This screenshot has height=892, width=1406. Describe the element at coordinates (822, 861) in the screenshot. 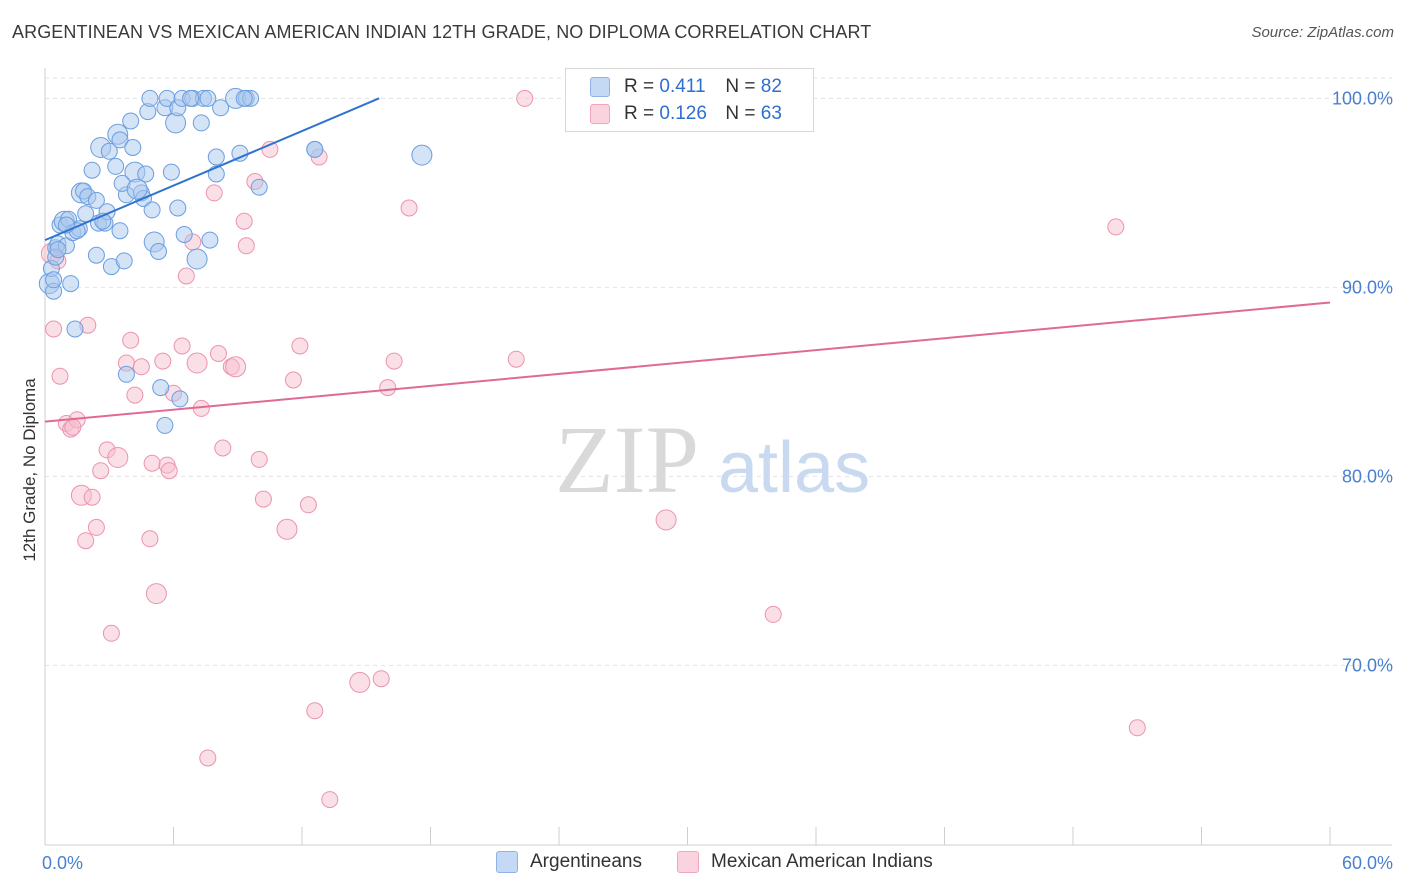

I see `bottom-legend-label: Mexican American Indians` at that location.